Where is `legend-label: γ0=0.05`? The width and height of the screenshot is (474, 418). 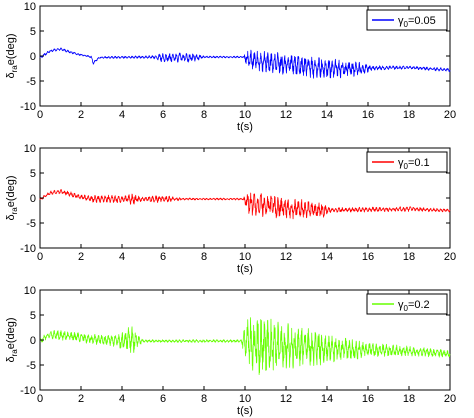
legend-label: γ0=0.05 is located at coordinates (417, 22).